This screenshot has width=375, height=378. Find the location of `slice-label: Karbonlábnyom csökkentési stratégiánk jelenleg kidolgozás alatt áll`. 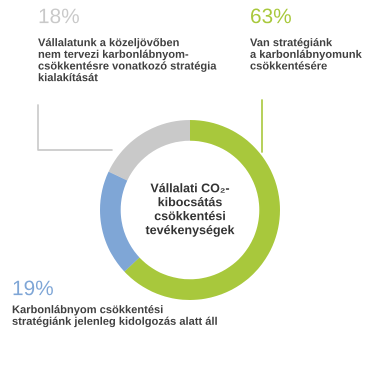

slice-label: Karbonlábnyom csökkentési stratégiánk jelenleg kidolgozás alatt áll is located at coordinates (114, 316).